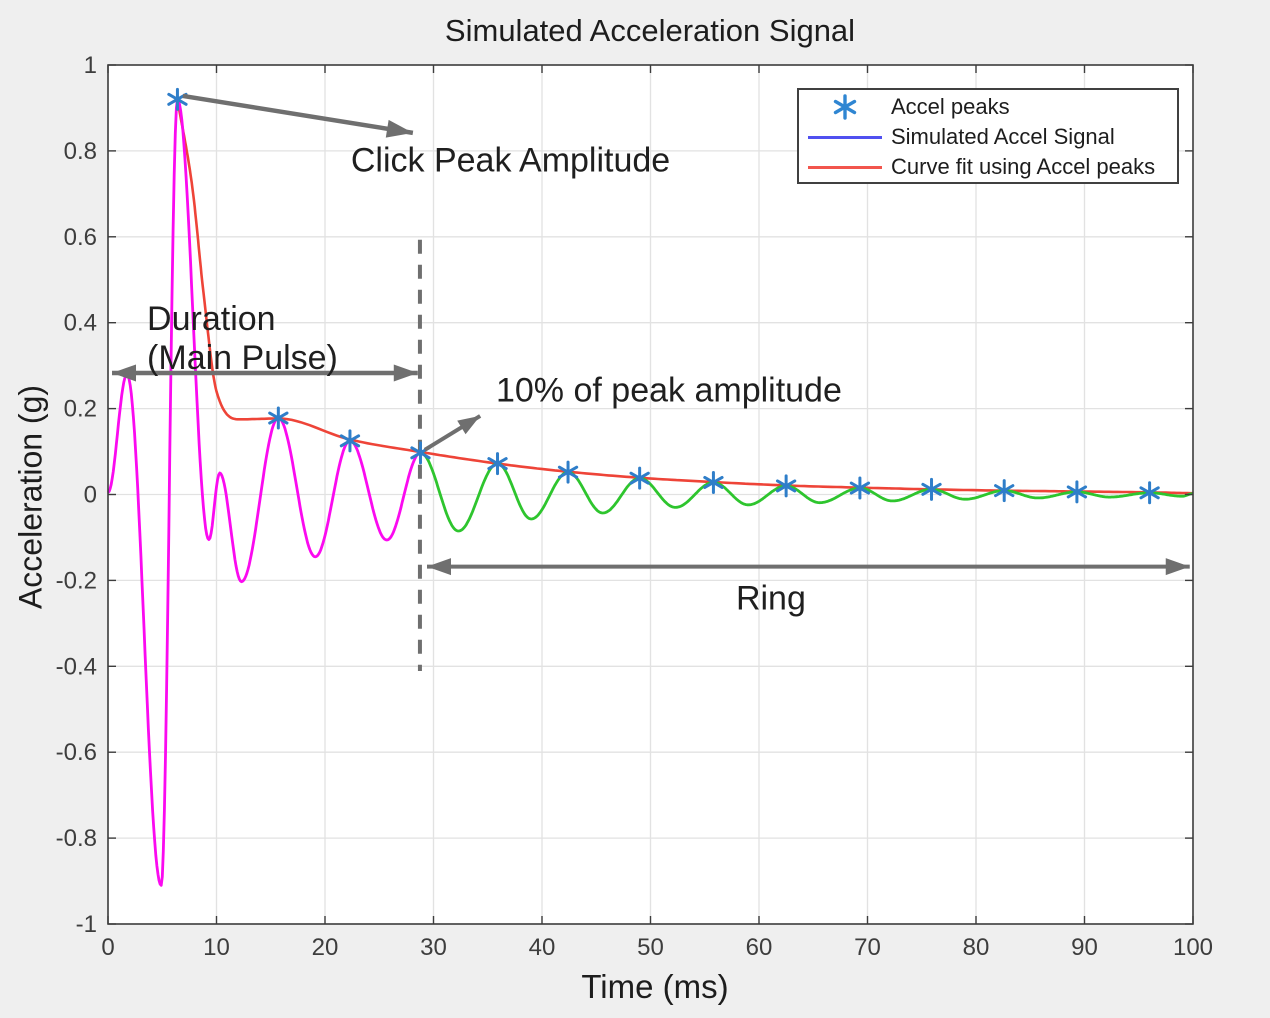  What do you see at coordinates (655, 986) in the screenshot?
I see `x-axis-label: Time (ms)` at bounding box center [655, 986].